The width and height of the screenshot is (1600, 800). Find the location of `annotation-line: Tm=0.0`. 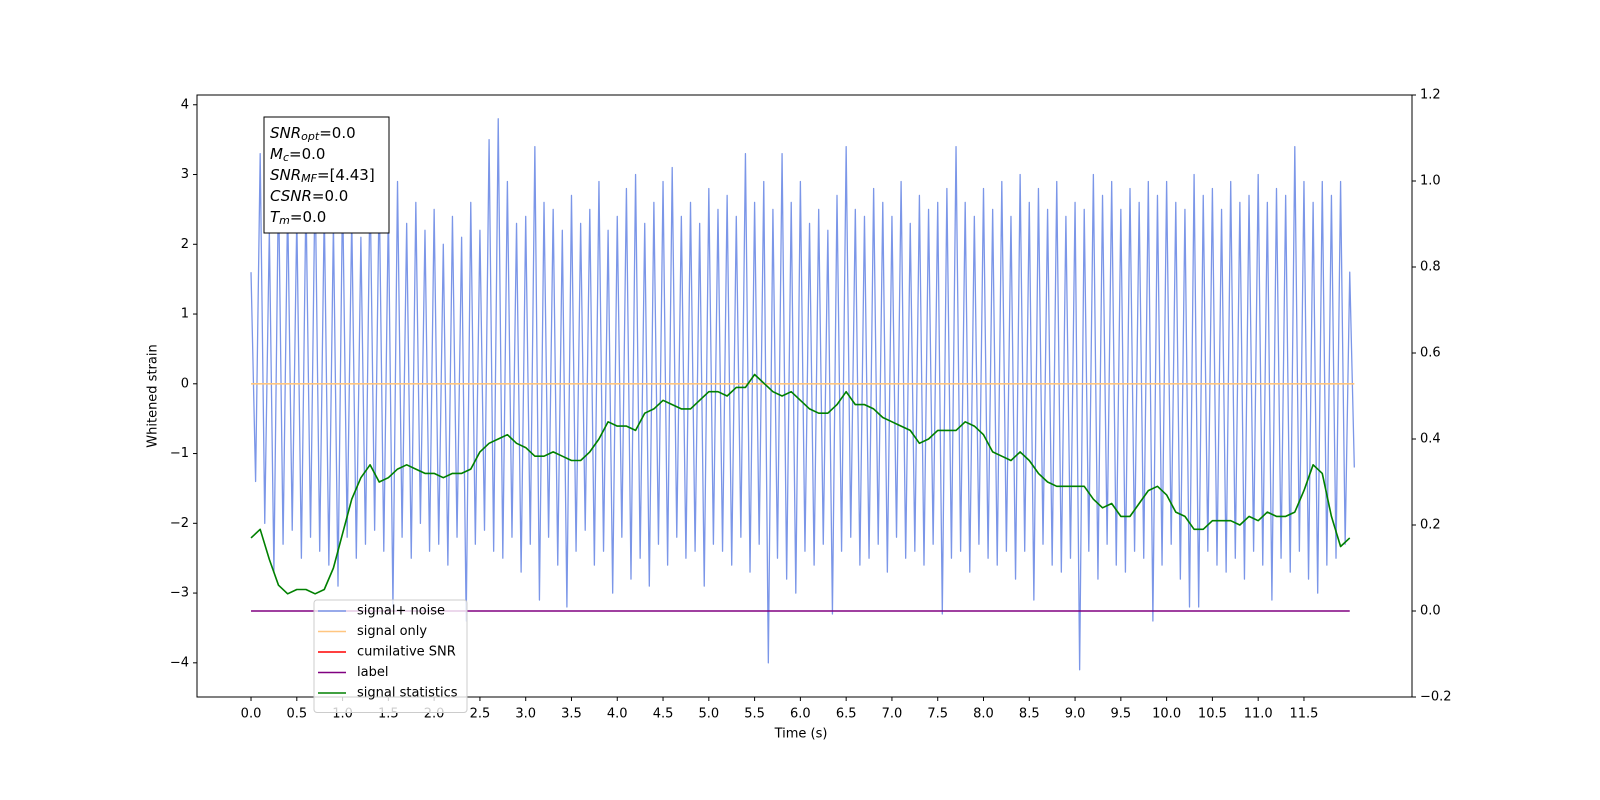

annotation-line: Tm=0.0 is located at coordinates (298, 218).